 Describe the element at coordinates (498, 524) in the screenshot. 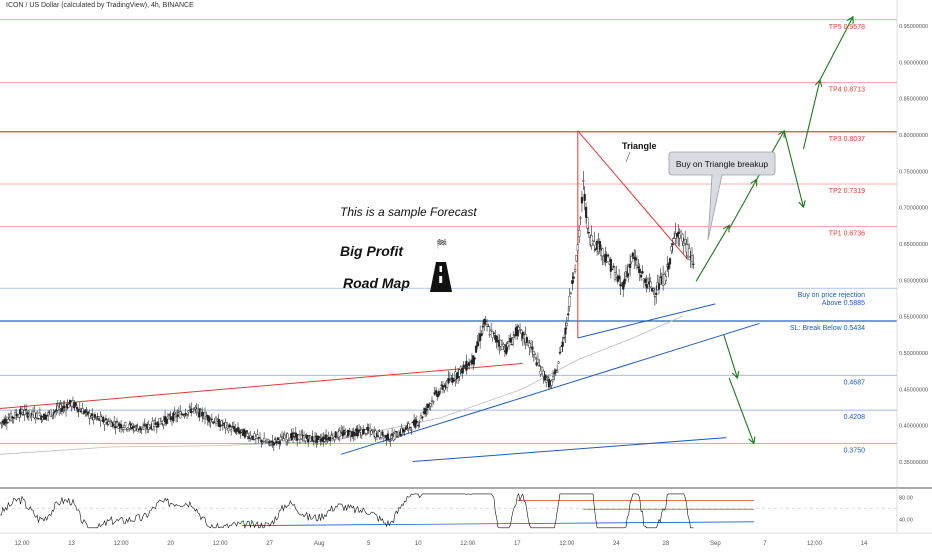

I see `oscillator-blue-line` at that location.